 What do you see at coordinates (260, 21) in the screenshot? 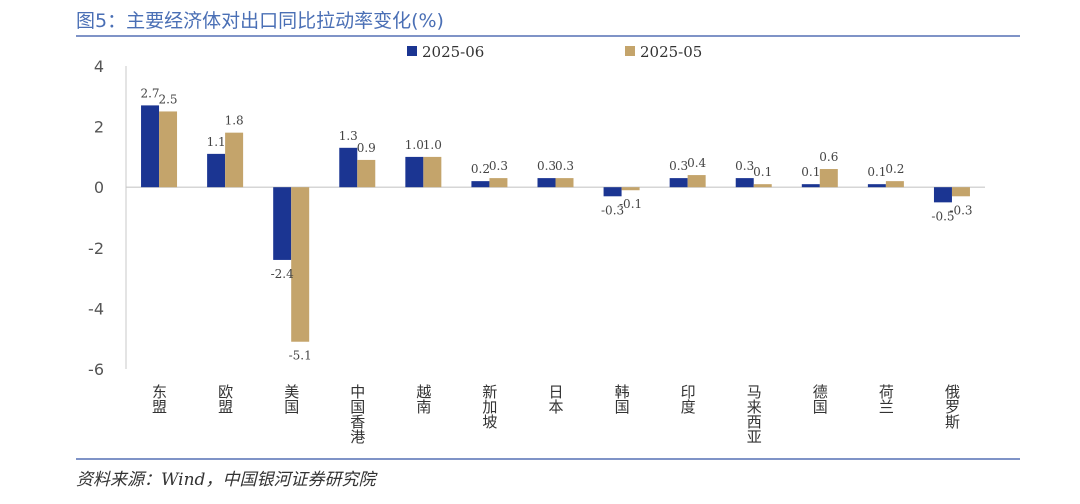
I see `chart-title: 图5：主要经济体对出口同比拉动率变化(%)` at bounding box center [260, 21].